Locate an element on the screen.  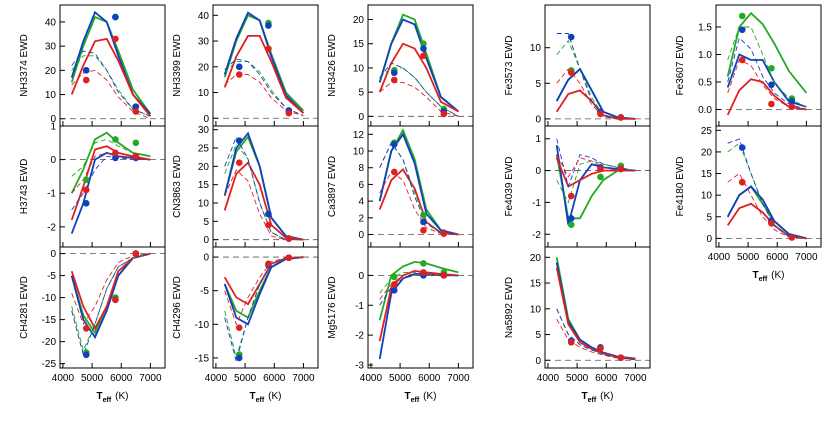
y-tick-label: -20 is located at coordinates (49, 342).